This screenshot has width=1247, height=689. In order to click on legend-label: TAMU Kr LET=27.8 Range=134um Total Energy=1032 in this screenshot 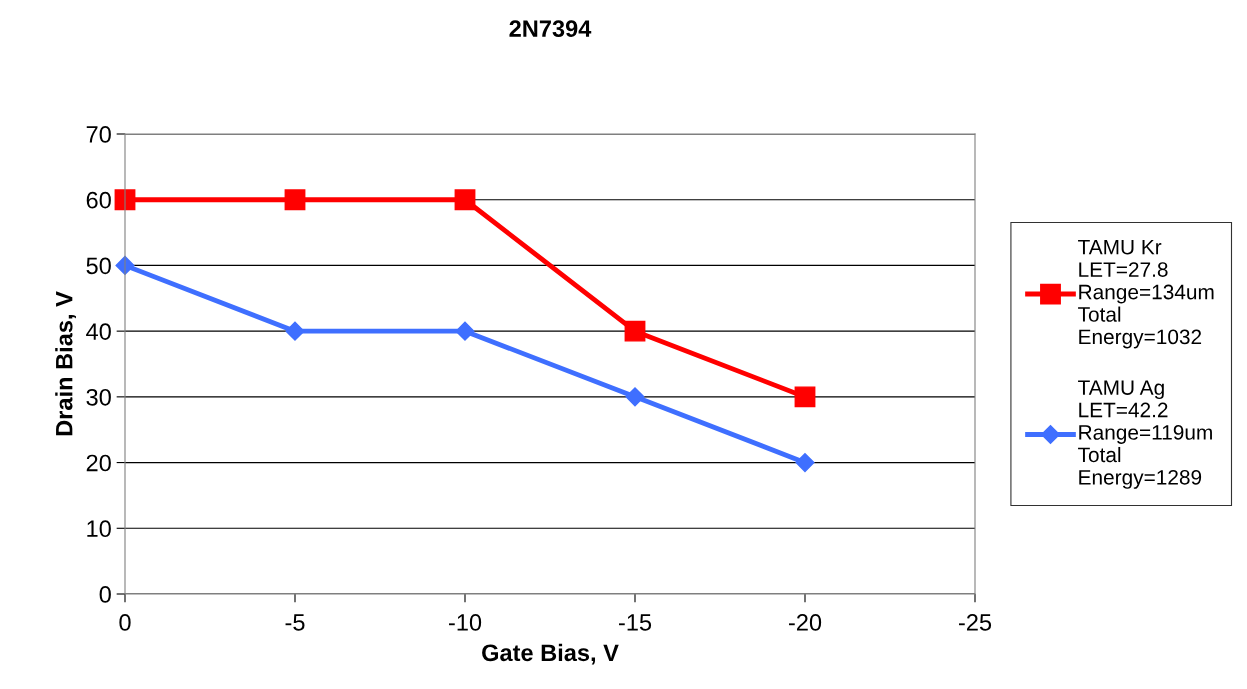, I will do `click(1146, 294)`.